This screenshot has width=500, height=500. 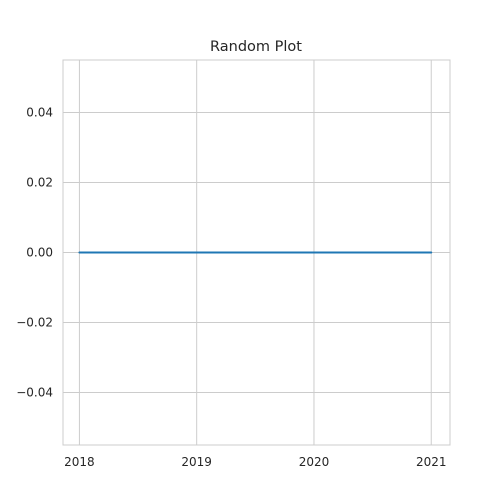 What do you see at coordinates (196, 462) in the screenshot?
I see `x-tick-label: 2019` at bounding box center [196, 462].